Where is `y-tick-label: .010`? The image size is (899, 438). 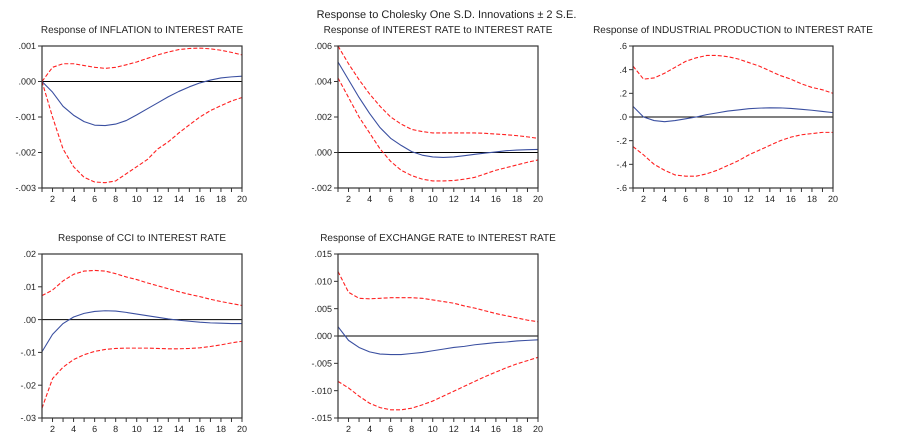
y-tick-label: .010 is located at coordinates (323, 281).